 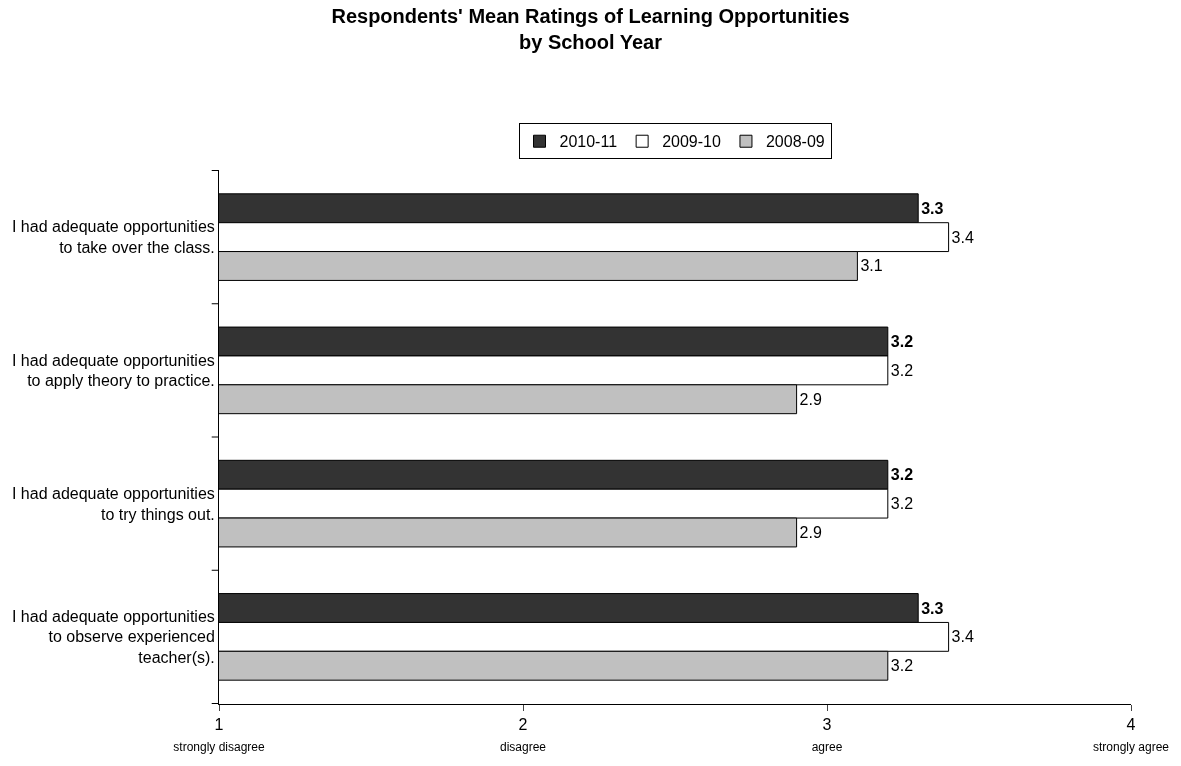 I want to click on y-tick-label: I had adequate opportunities to try things out., so click(x=113, y=503).